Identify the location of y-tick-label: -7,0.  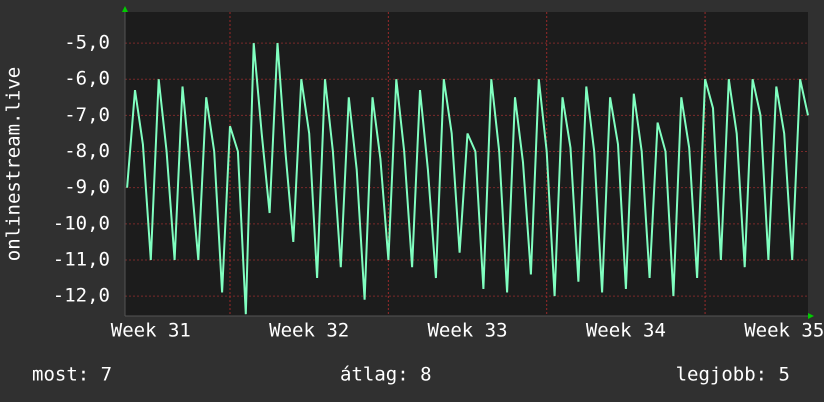
(87, 115).